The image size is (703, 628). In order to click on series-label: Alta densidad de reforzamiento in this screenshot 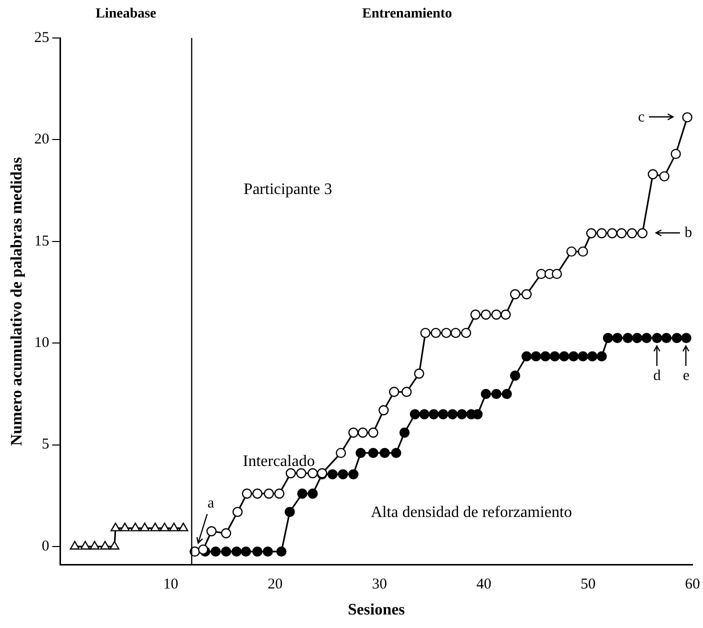, I will do `click(471, 513)`.